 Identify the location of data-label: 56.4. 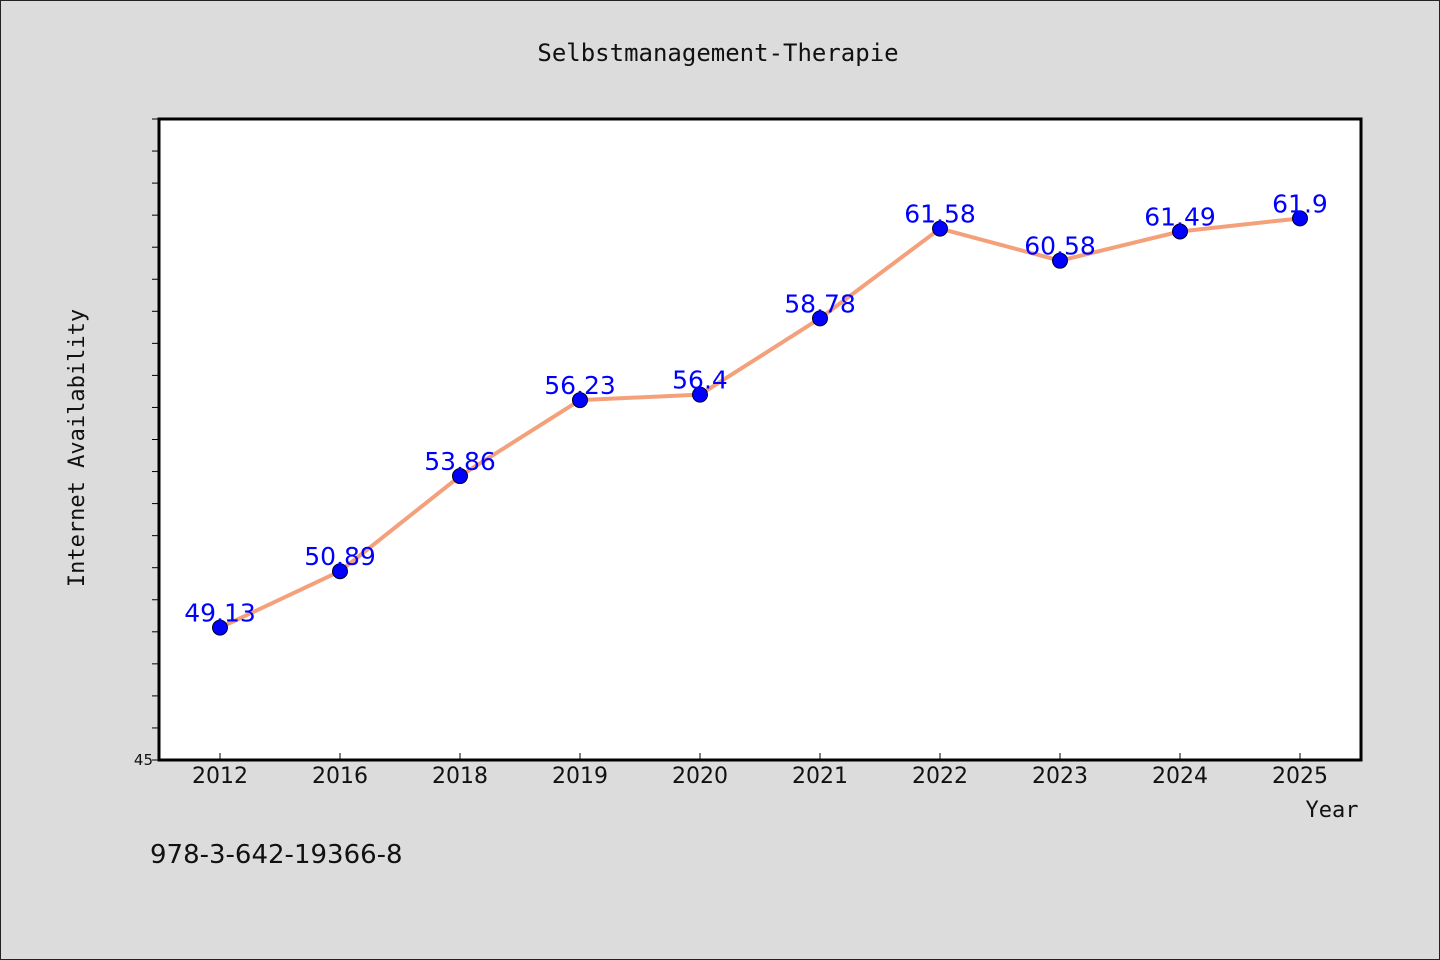
(700, 380).